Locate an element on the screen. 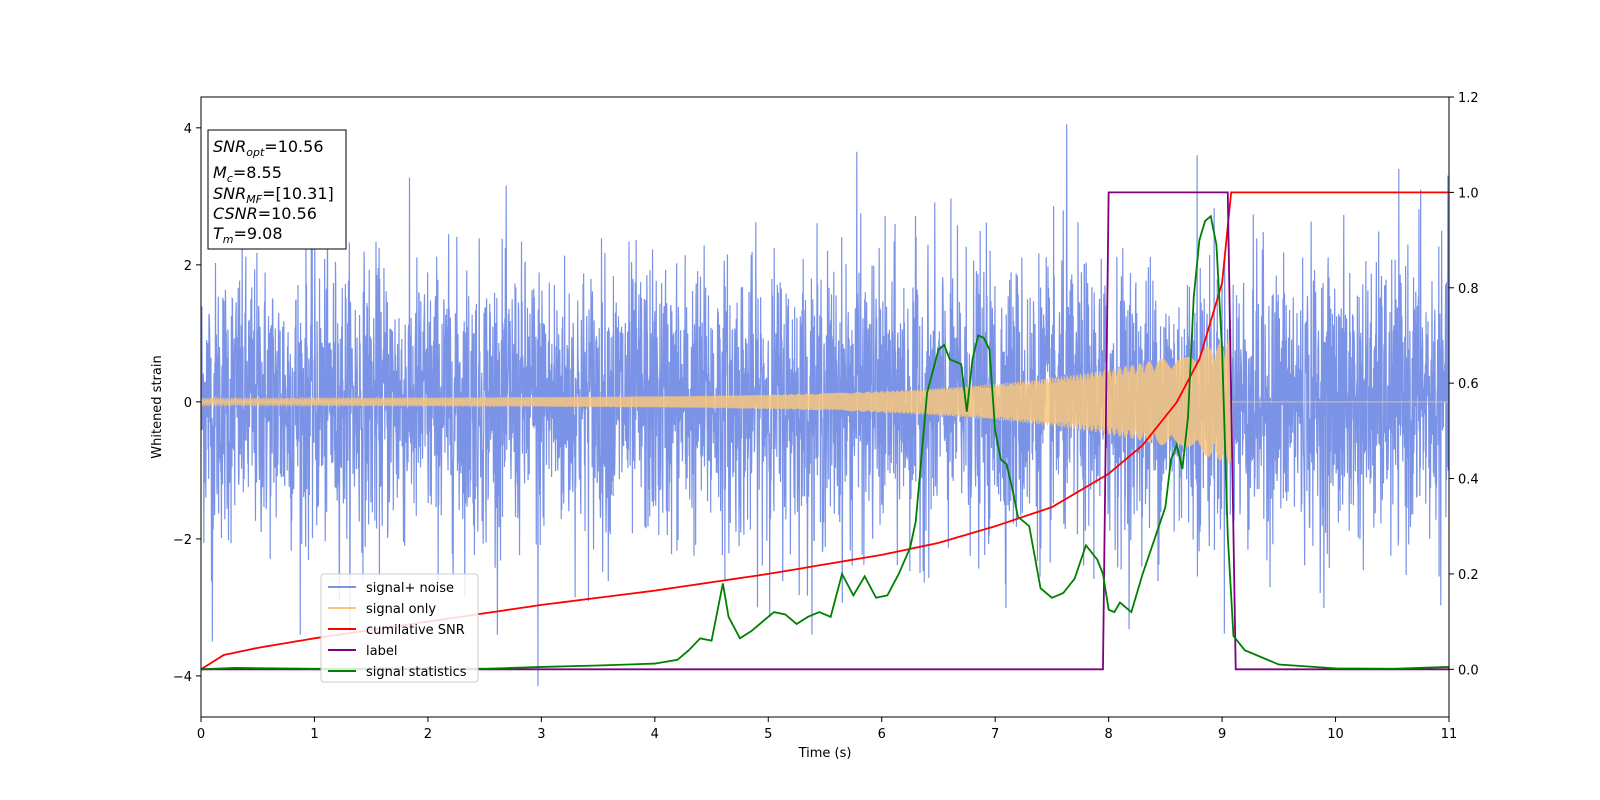 This screenshot has width=1600, height=800. y-right-tick-label: 0.4 is located at coordinates (1468, 480).